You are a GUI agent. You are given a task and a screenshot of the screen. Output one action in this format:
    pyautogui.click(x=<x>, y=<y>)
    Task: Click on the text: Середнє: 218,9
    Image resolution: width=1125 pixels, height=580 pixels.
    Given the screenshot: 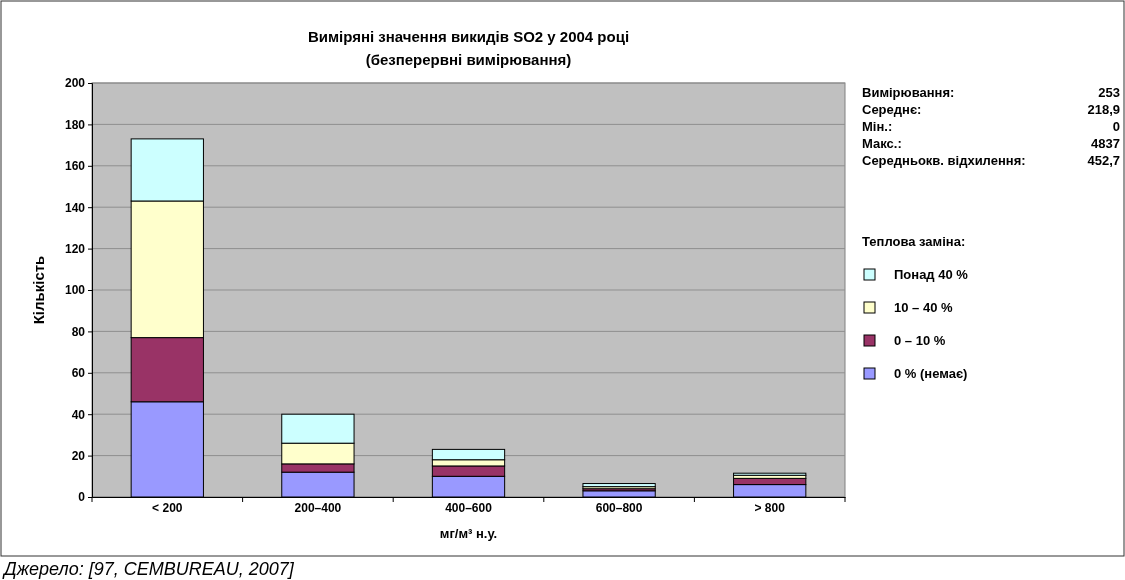 What is the action you would take?
    pyautogui.click(x=991, y=109)
    